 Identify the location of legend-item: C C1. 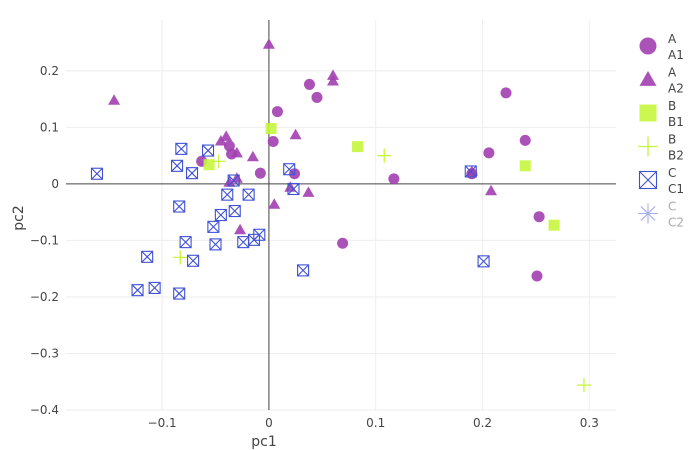
(661, 181).